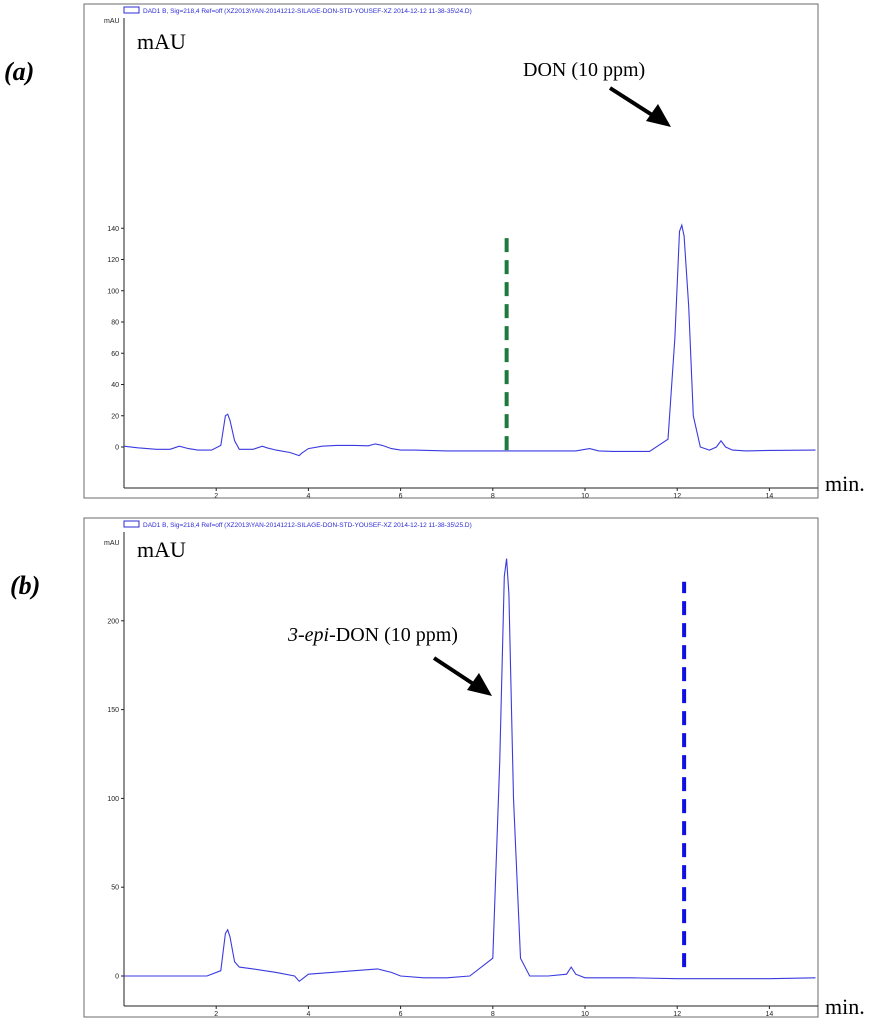 This screenshot has height=1024, width=881. What do you see at coordinates (25, 585) in the screenshot?
I see `panel-b-label: (b)` at bounding box center [25, 585].